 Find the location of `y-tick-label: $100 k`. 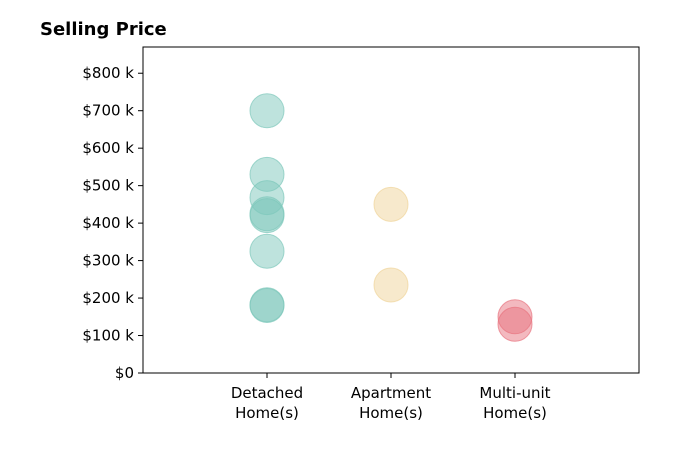

y-tick-label: $100 k is located at coordinates (108, 336).